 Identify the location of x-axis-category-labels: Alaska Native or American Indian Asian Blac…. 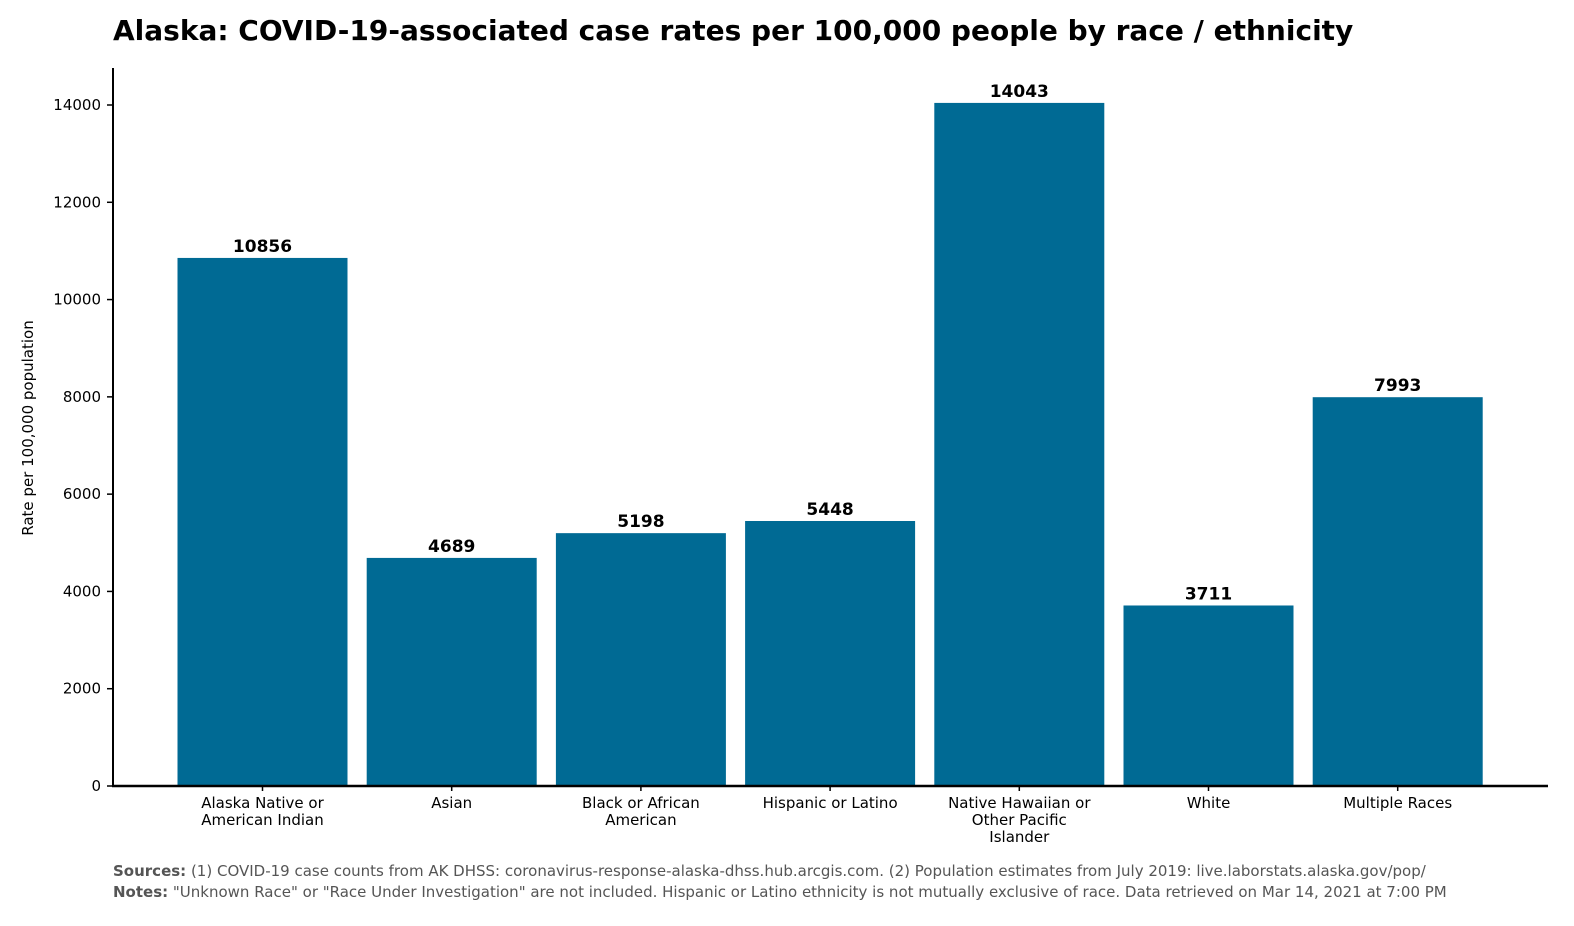
(826, 816).